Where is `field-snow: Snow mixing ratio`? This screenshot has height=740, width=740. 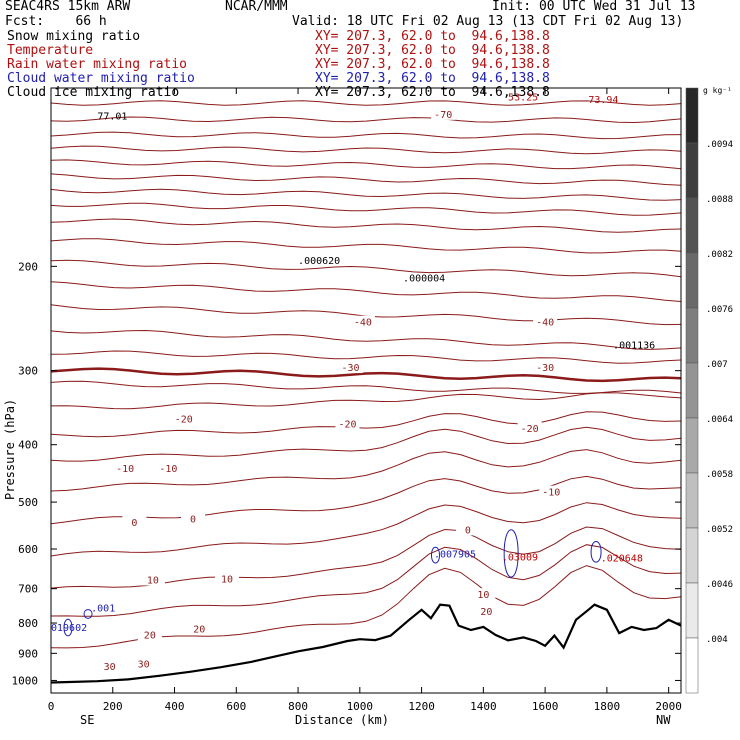
field-snow: Snow mixing ratio is located at coordinates (74, 36).